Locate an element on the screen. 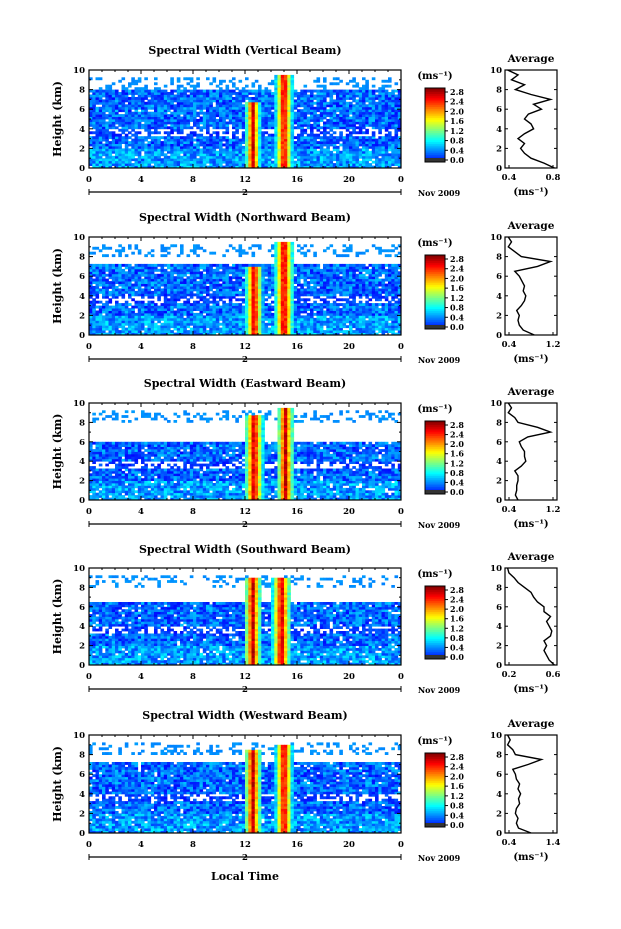  avg-x-tick-label: 1.4 is located at coordinates (553, 843).